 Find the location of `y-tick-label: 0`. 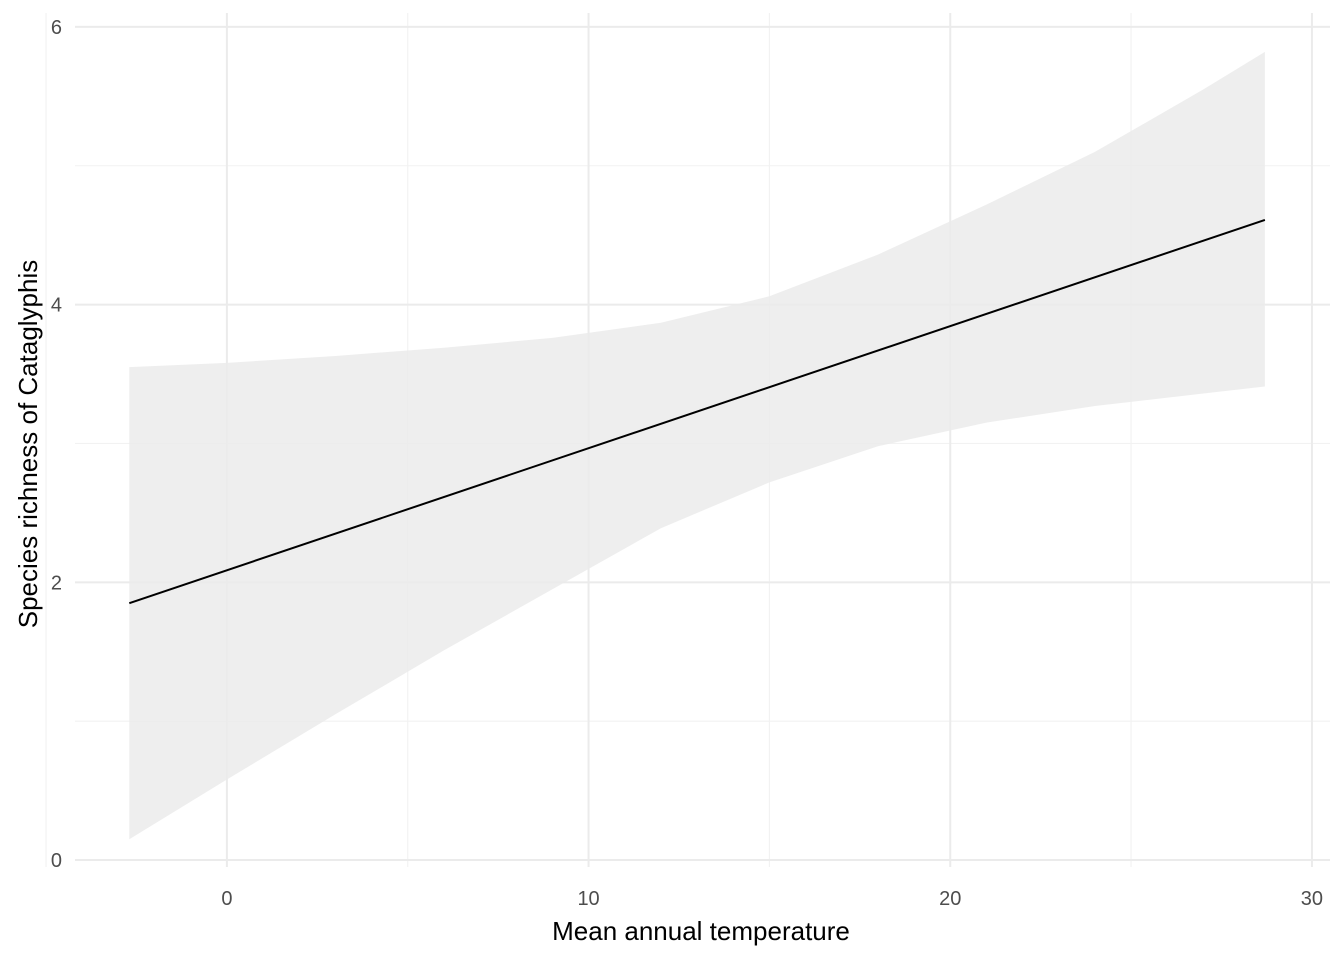

y-tick-label: 0 is located at coordinates (56, 861).